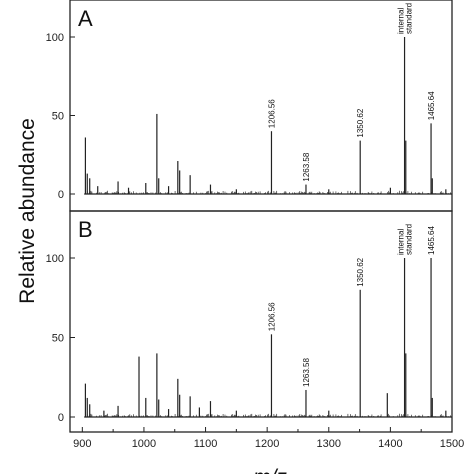 The image size is (474, 474). What do you see at coordinates (82, 444) in the screenshot?
I see `x-tick-label: 900` at bounding box center [82, 444].